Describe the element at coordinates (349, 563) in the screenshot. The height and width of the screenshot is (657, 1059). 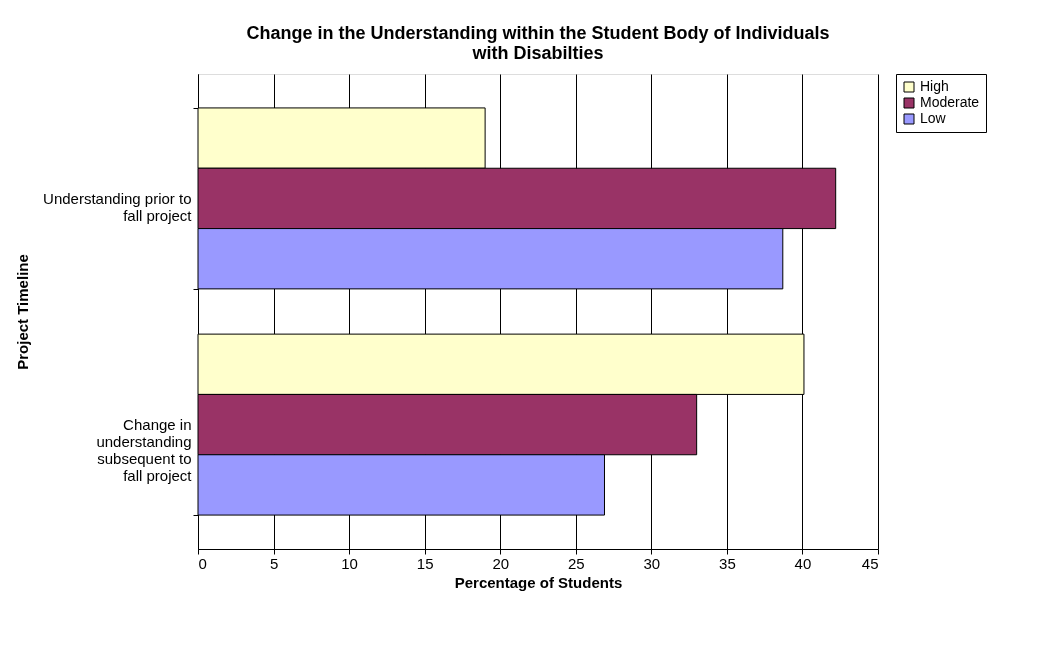
I see `x-tick-label: 10` at that location.